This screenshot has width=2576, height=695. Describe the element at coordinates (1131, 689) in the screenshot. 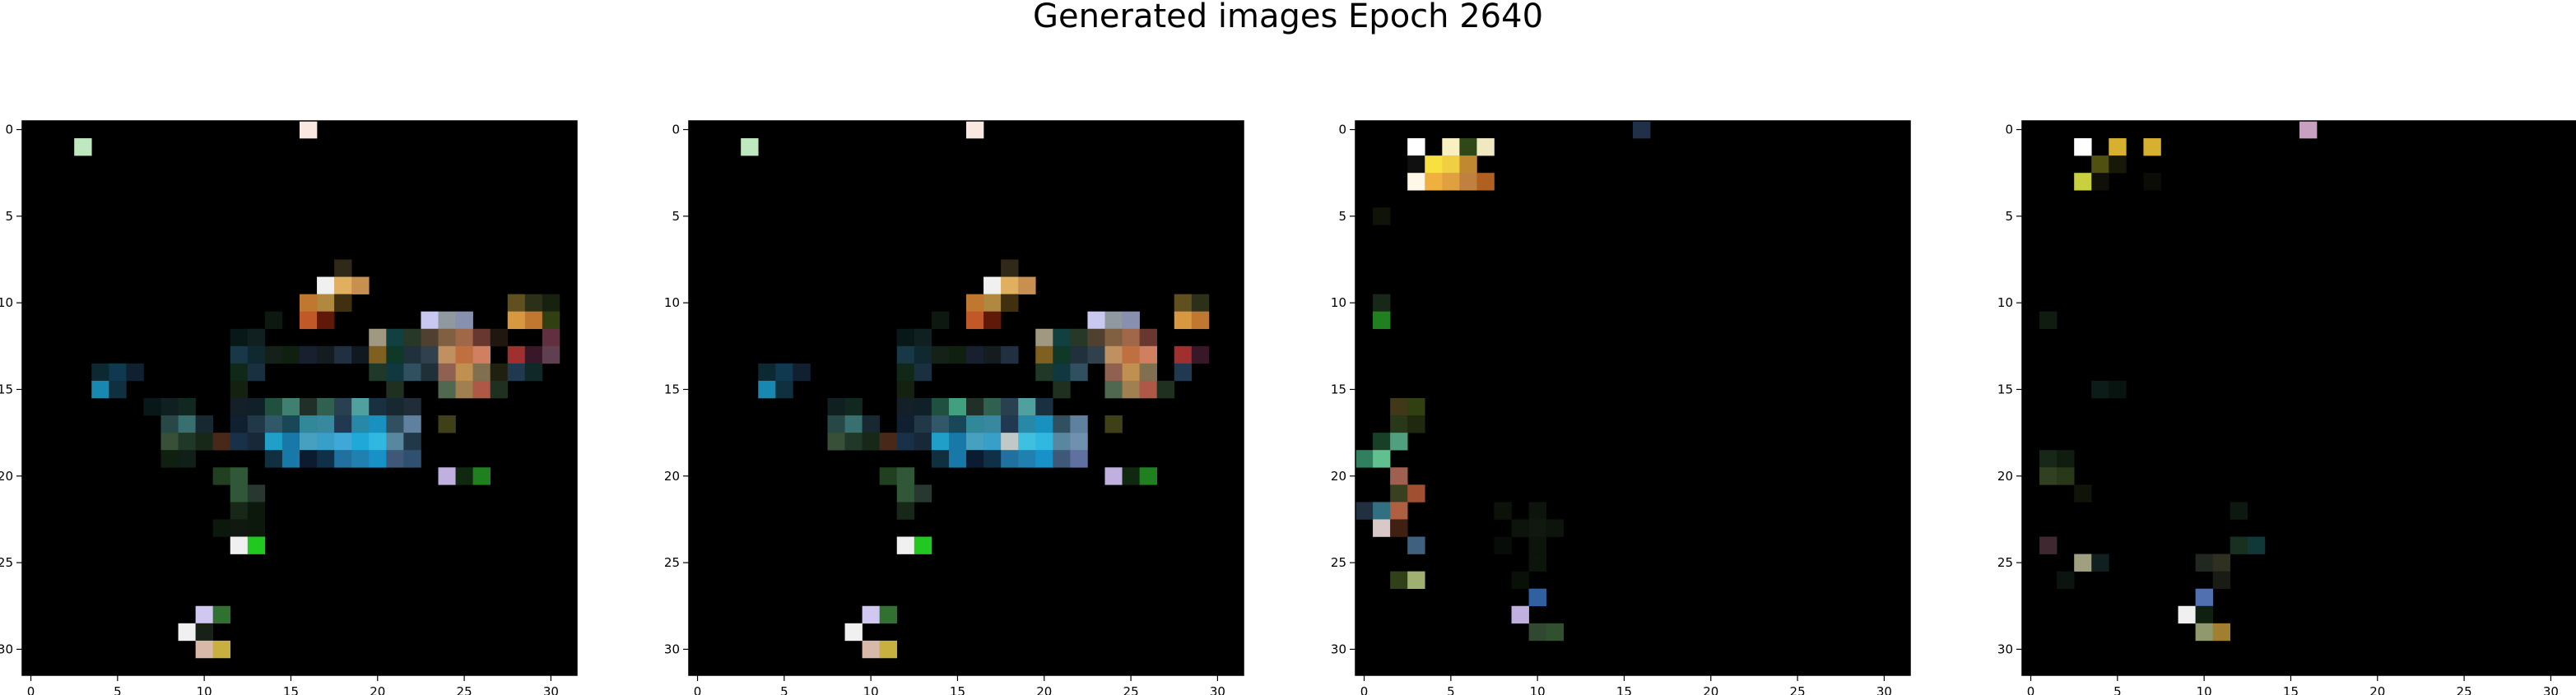

I see `x-tick-label: 25` at that location.